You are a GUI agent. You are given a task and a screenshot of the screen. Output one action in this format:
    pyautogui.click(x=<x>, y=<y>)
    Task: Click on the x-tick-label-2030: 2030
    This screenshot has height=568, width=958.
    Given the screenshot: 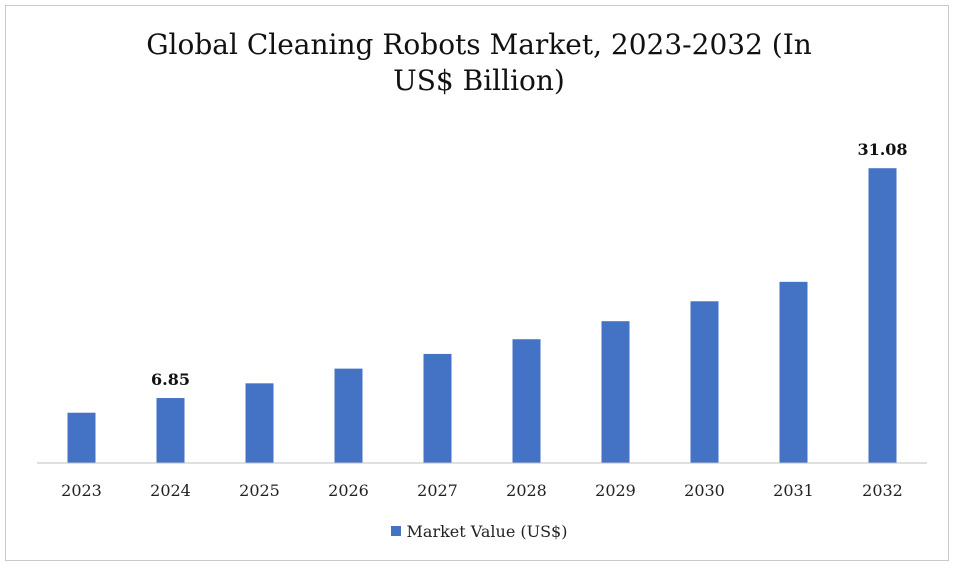 What is the action you would take?
    pyautogui.click(x=704, y=490)
    